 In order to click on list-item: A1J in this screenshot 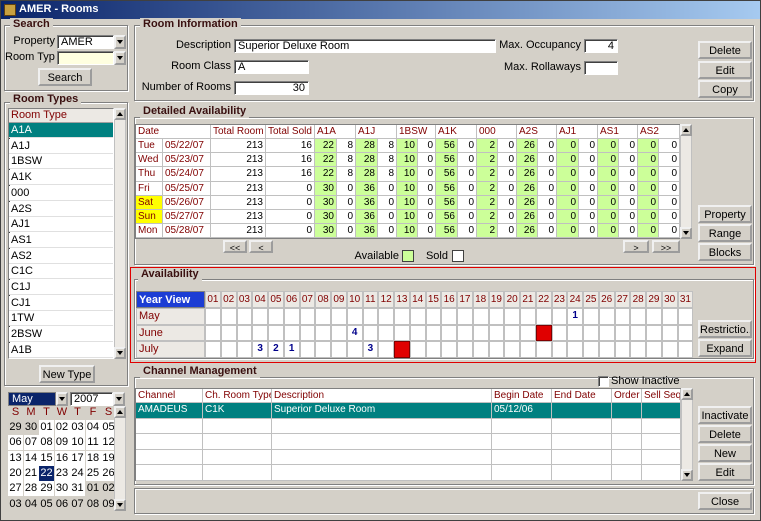, I will do `click(61, 146)`.